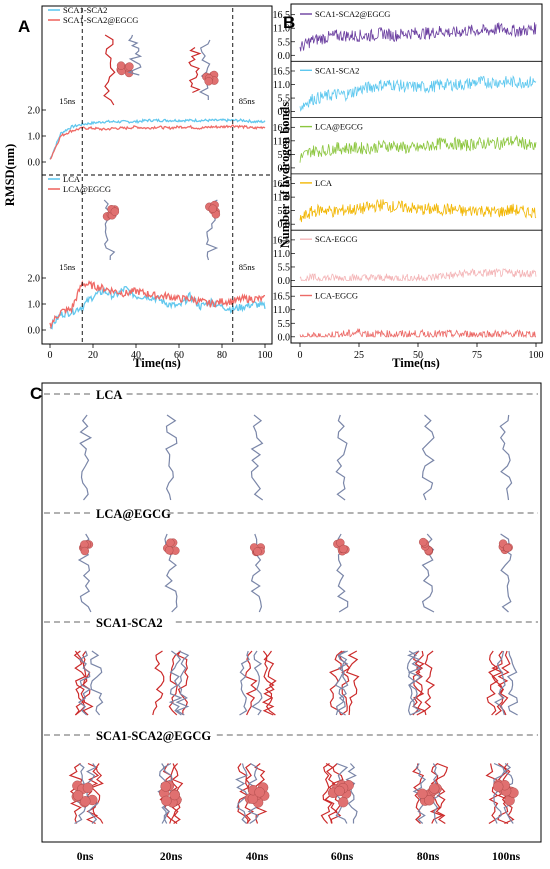  What do you see at coordinates (536, 355) in the screenshot?
I see `xtick-label: 100` at bounding box center [536, 355].